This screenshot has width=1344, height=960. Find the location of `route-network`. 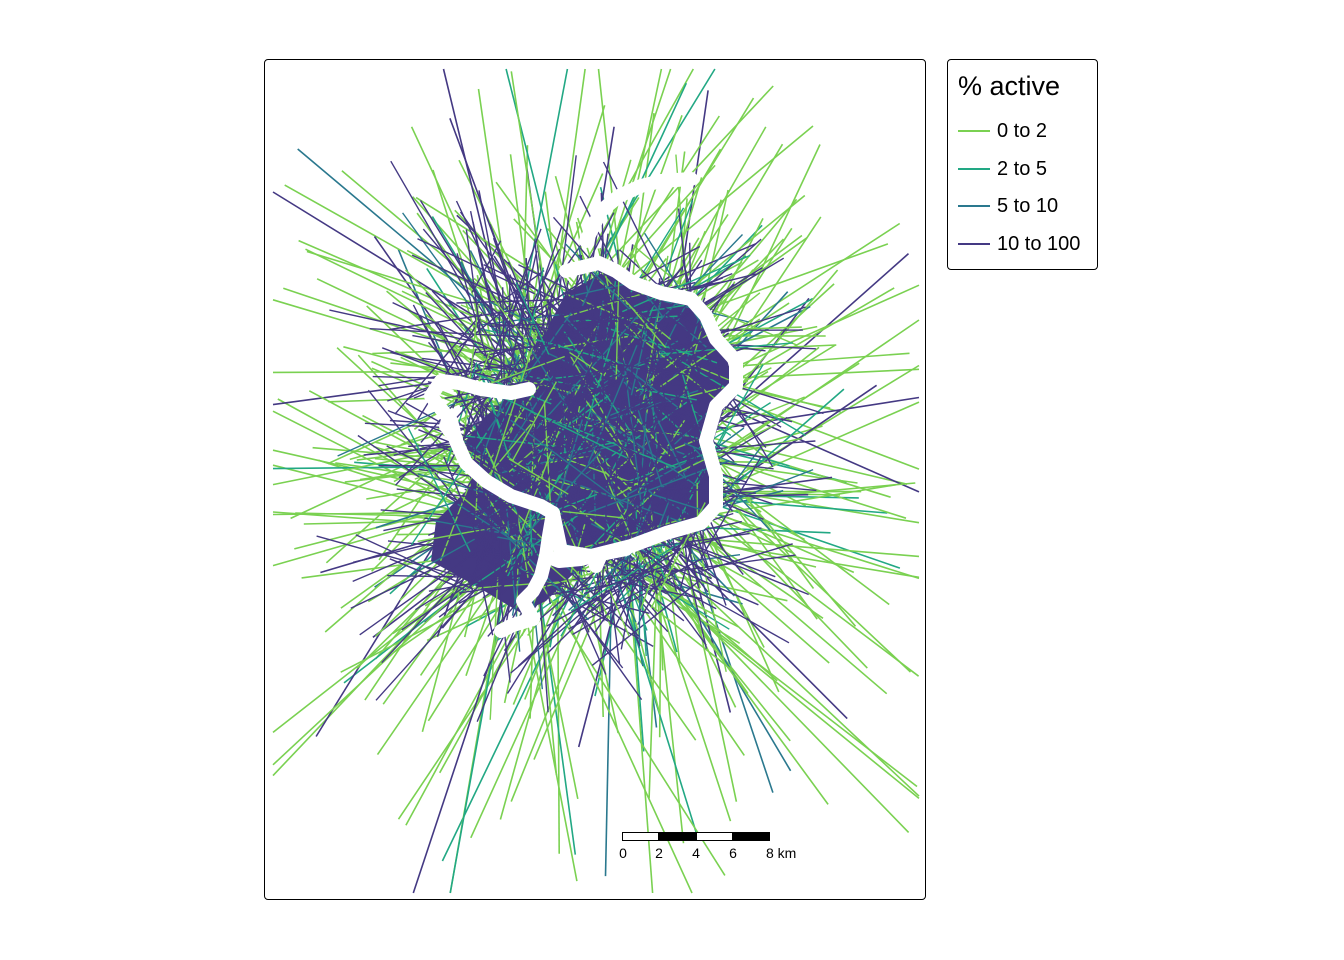

route-network is located at coordinates (583, 405).